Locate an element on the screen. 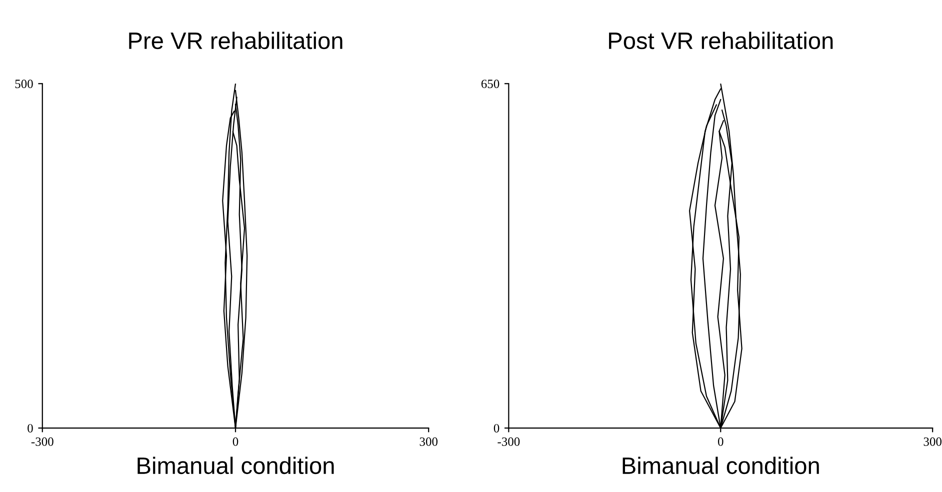 Image resolution: width=942 pixels, height=492 pixels. y-tick-label: 650 is located at coordinates (490, 84).